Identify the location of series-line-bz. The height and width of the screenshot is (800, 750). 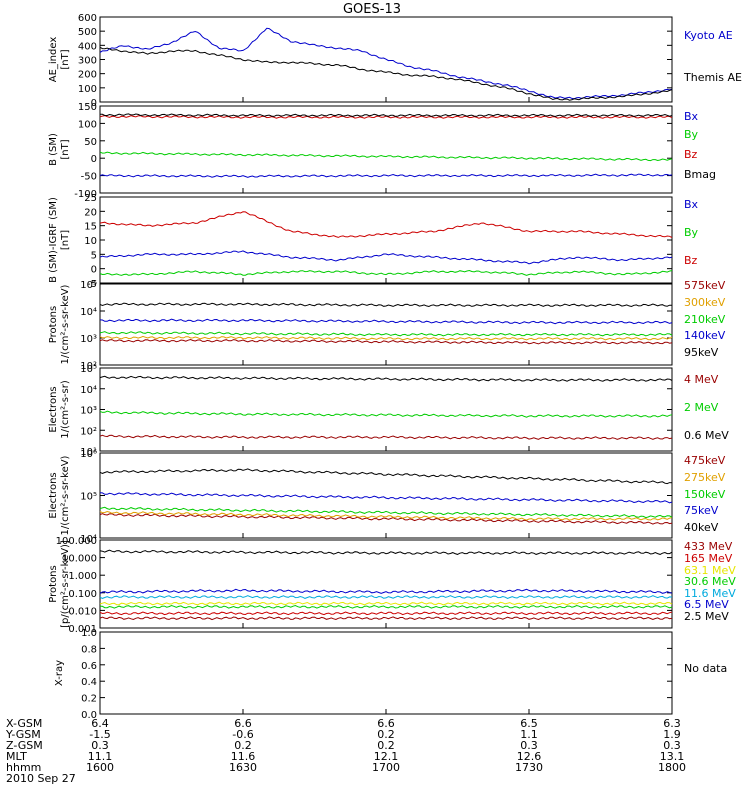
(386, 225).